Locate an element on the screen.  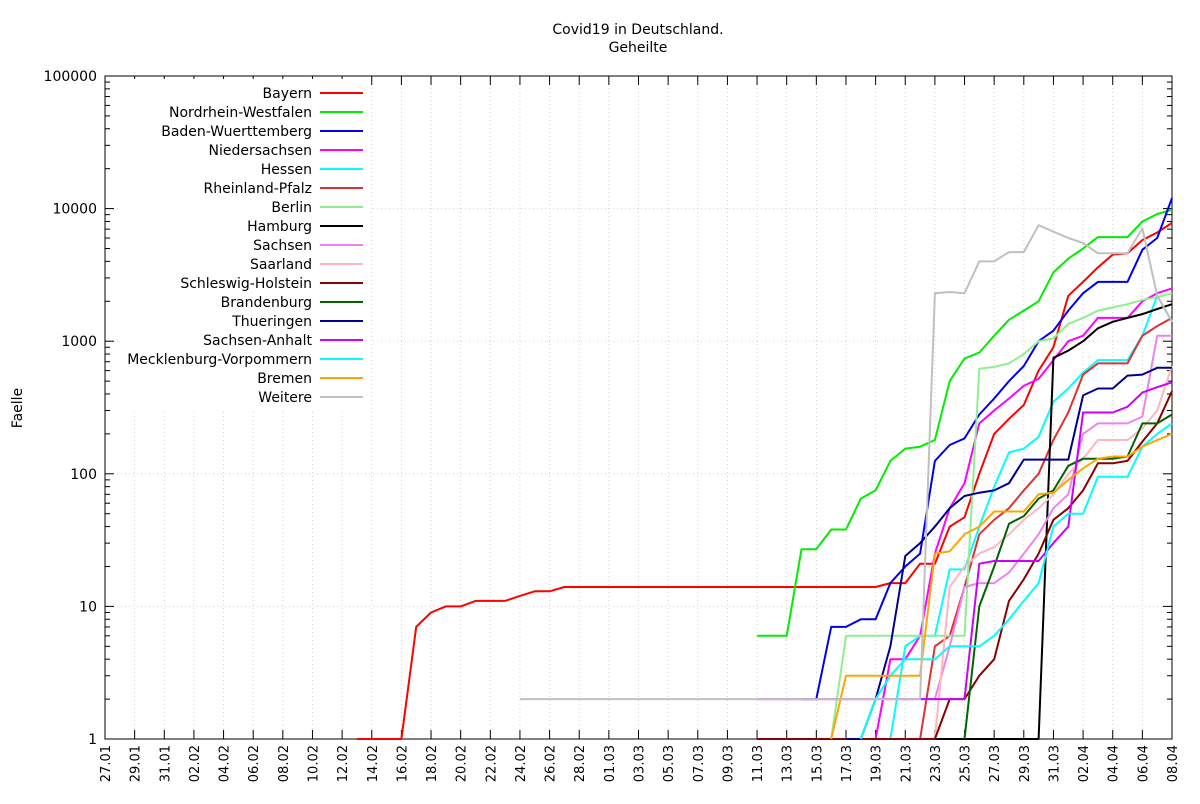
series-line-thueringen is located at coordinates (1009, 553).